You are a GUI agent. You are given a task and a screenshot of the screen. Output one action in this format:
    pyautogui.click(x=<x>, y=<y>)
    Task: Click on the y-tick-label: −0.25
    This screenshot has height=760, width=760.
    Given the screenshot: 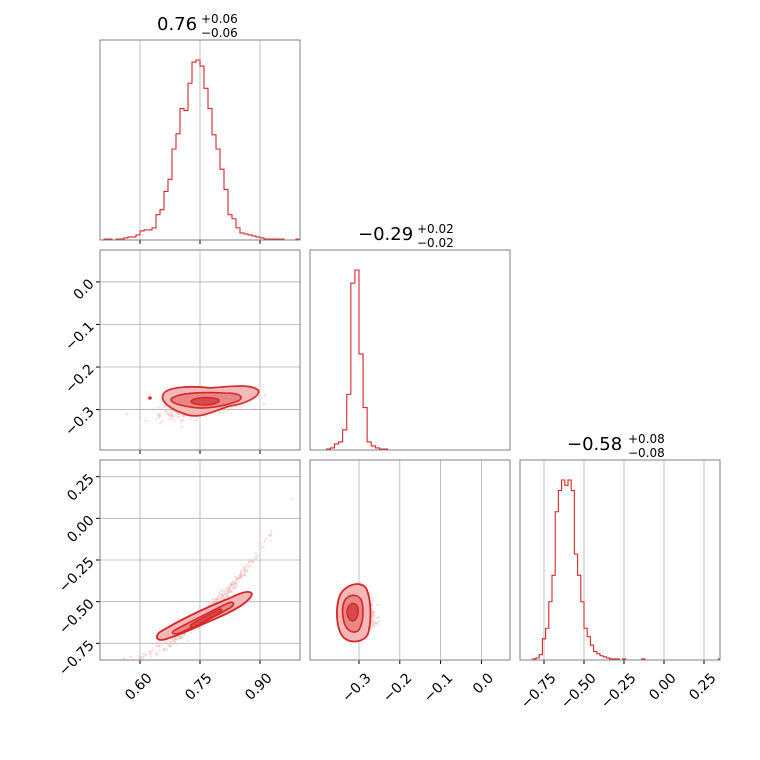 What is the action you would take?
    pyautogui.click(x=77, y=575)
    